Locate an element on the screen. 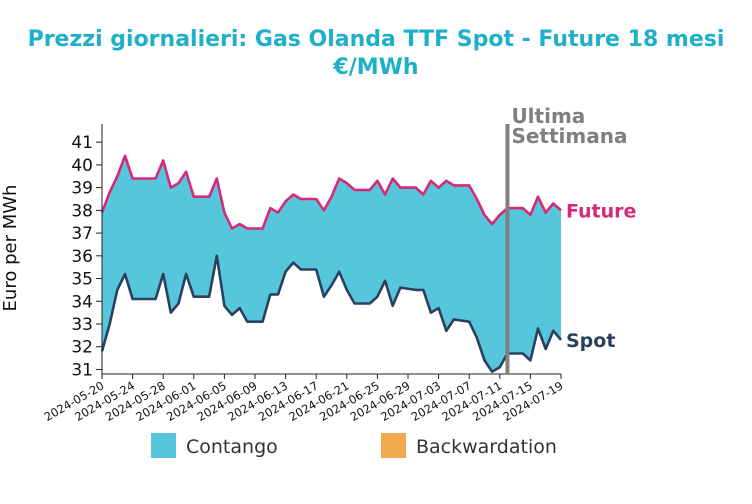  y-tick-label: 37 is located at coordinates (82, 234).